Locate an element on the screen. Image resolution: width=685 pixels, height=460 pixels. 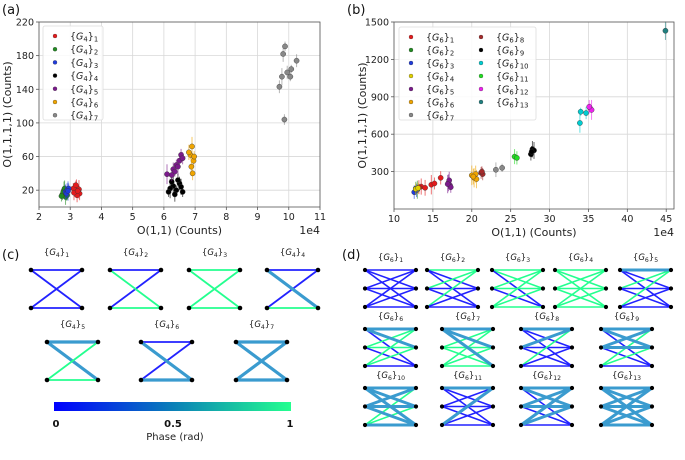
x-tick-label: 40 is located at coordinates (627, 219).